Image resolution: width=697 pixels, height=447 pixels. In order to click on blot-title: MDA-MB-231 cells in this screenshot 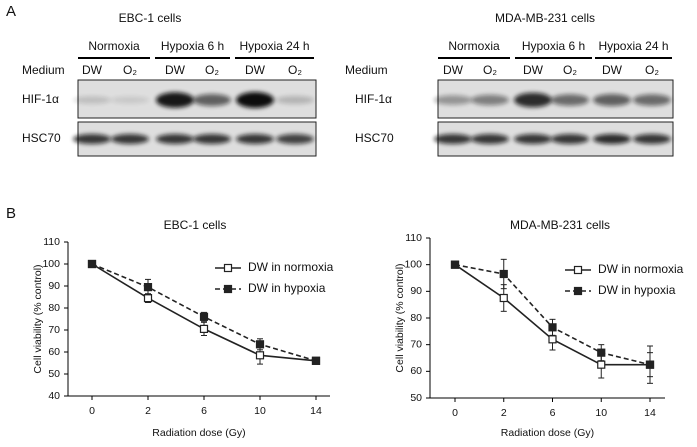, I will do `click(545, 18)`.